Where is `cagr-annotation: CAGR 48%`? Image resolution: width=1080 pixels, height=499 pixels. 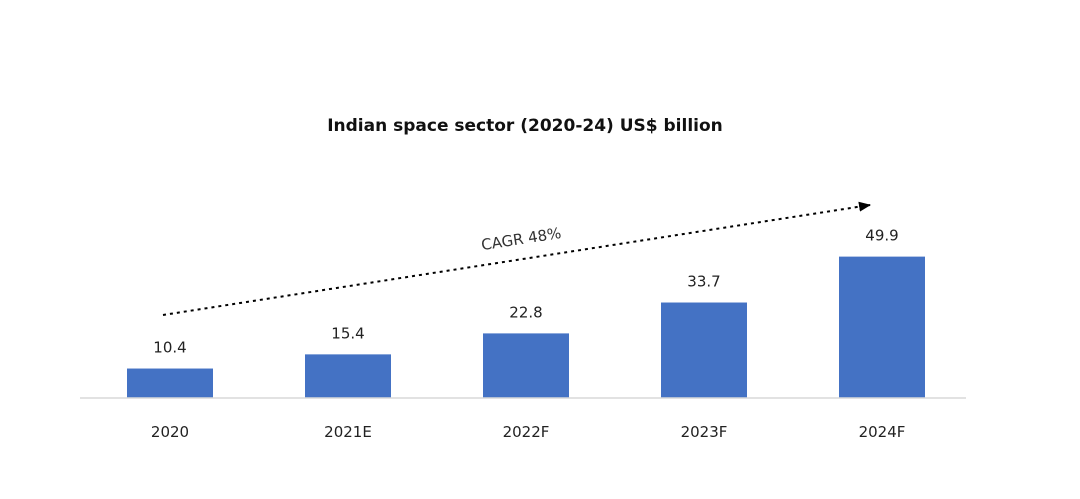 cagr-annotation: CAGR 48% is located at coordinates (521, 239).